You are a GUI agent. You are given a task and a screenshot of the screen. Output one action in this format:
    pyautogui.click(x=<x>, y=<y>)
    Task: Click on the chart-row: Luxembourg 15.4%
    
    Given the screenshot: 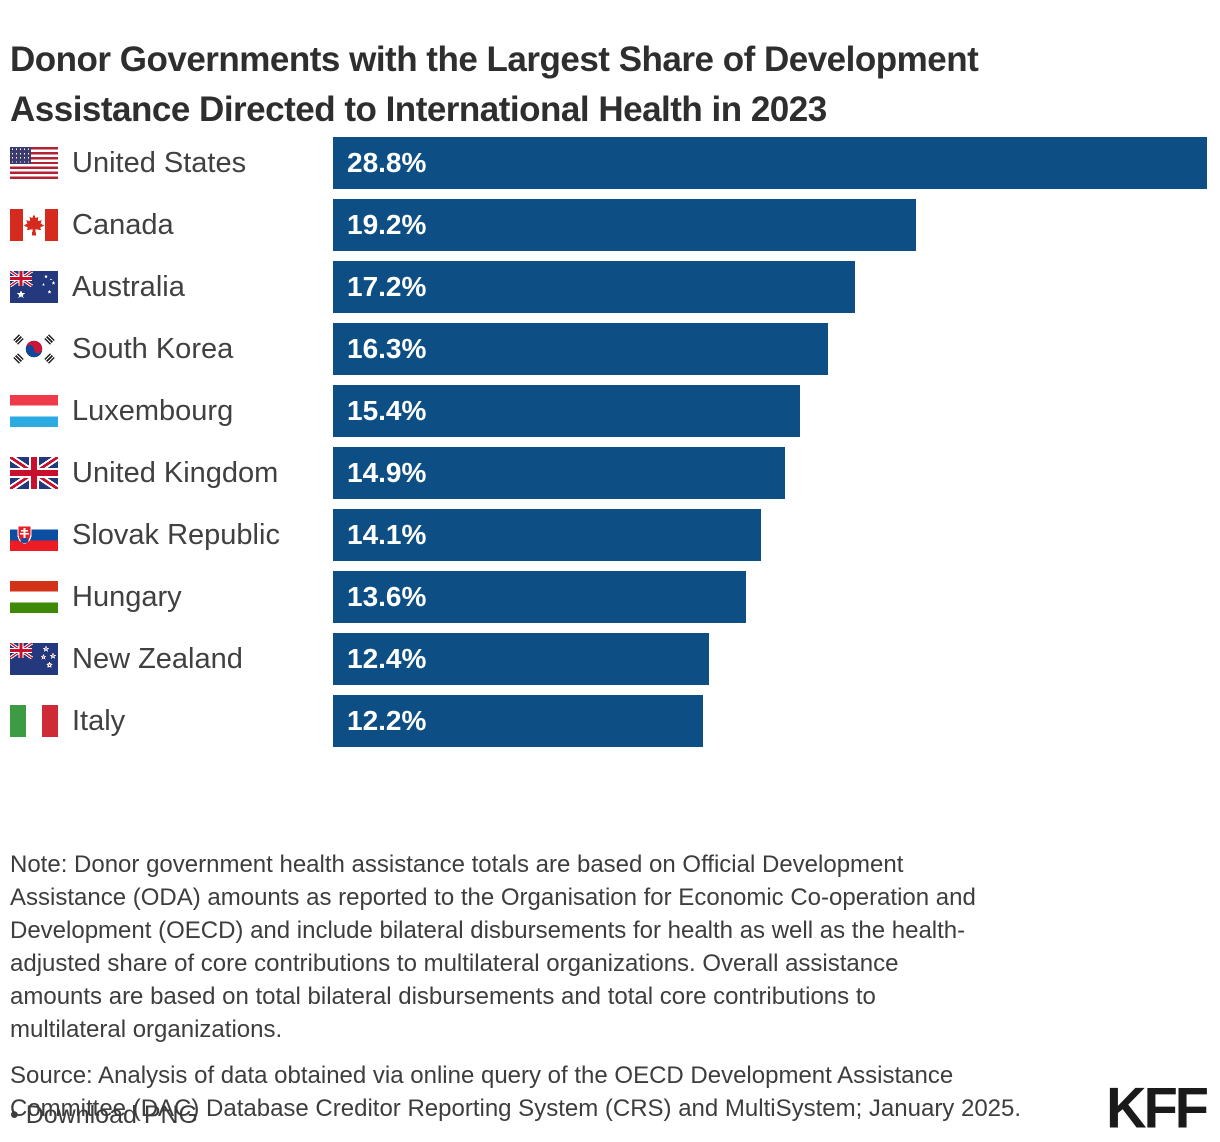 What is the action you would take?
    pyautogui.click(x=610, y=411)
    